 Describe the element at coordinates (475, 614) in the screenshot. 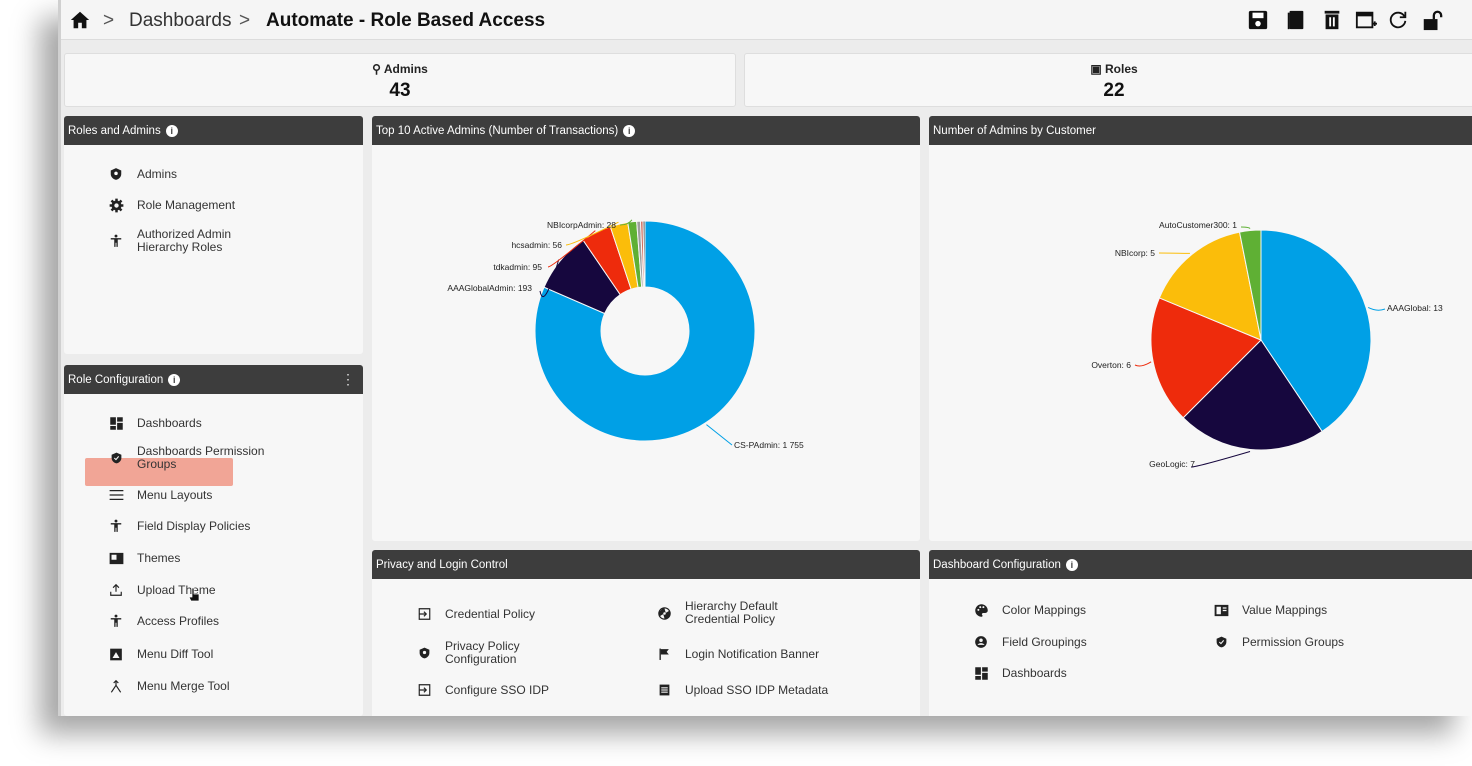

I see `menu-item-credential-policy: Credential Policy` at that location.